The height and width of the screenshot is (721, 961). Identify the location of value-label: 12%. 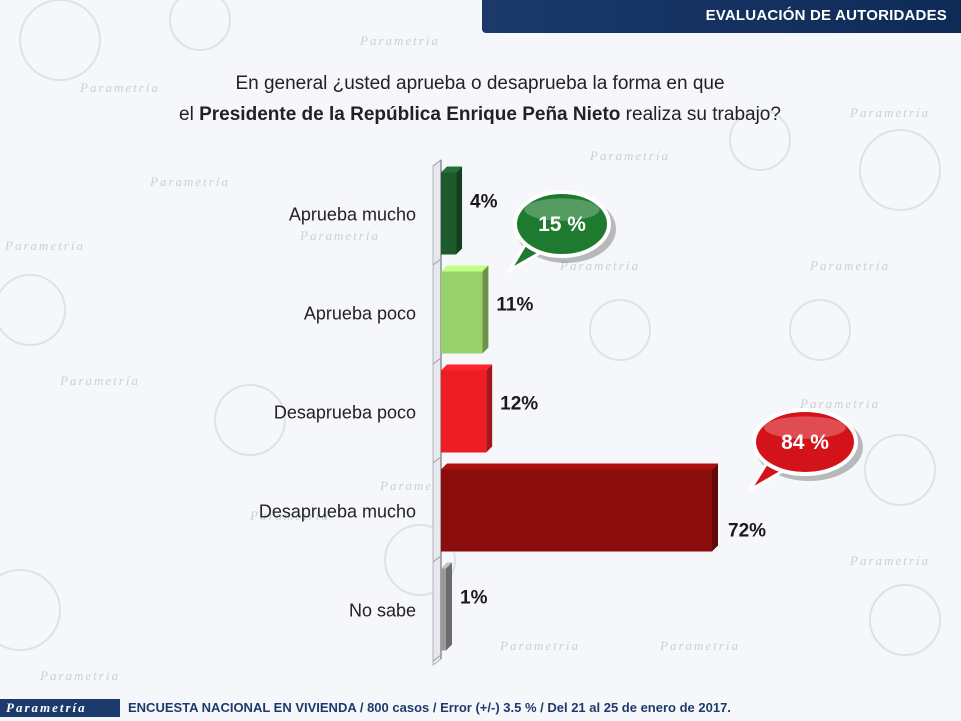
(519, 404).